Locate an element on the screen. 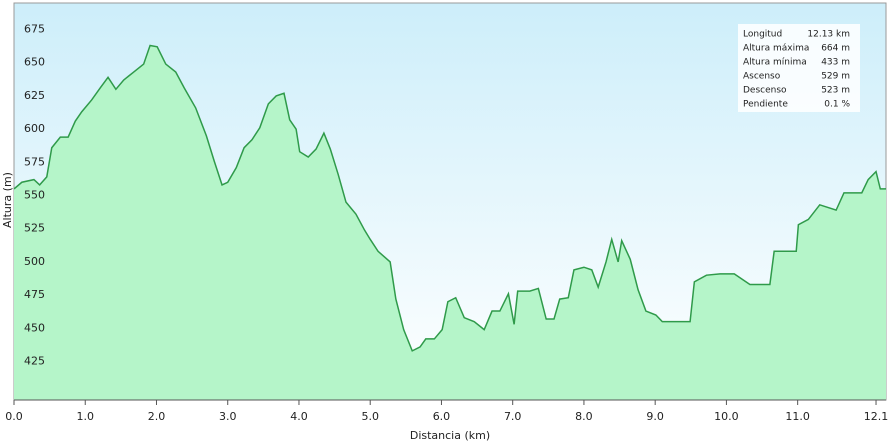  y-tick-label: 625 is located at coordinates (34, 95).